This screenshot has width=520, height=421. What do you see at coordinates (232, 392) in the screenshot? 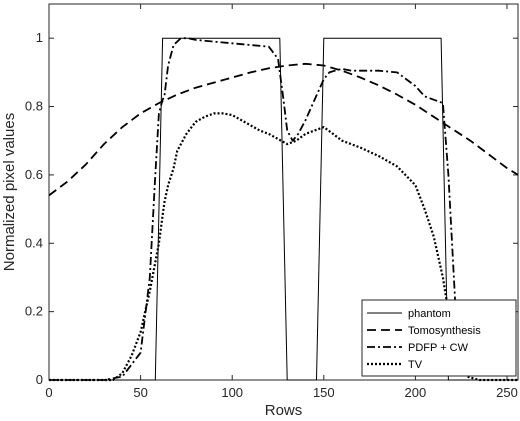
I see `x-tick-label: 100` at bounding box center [232, 392].